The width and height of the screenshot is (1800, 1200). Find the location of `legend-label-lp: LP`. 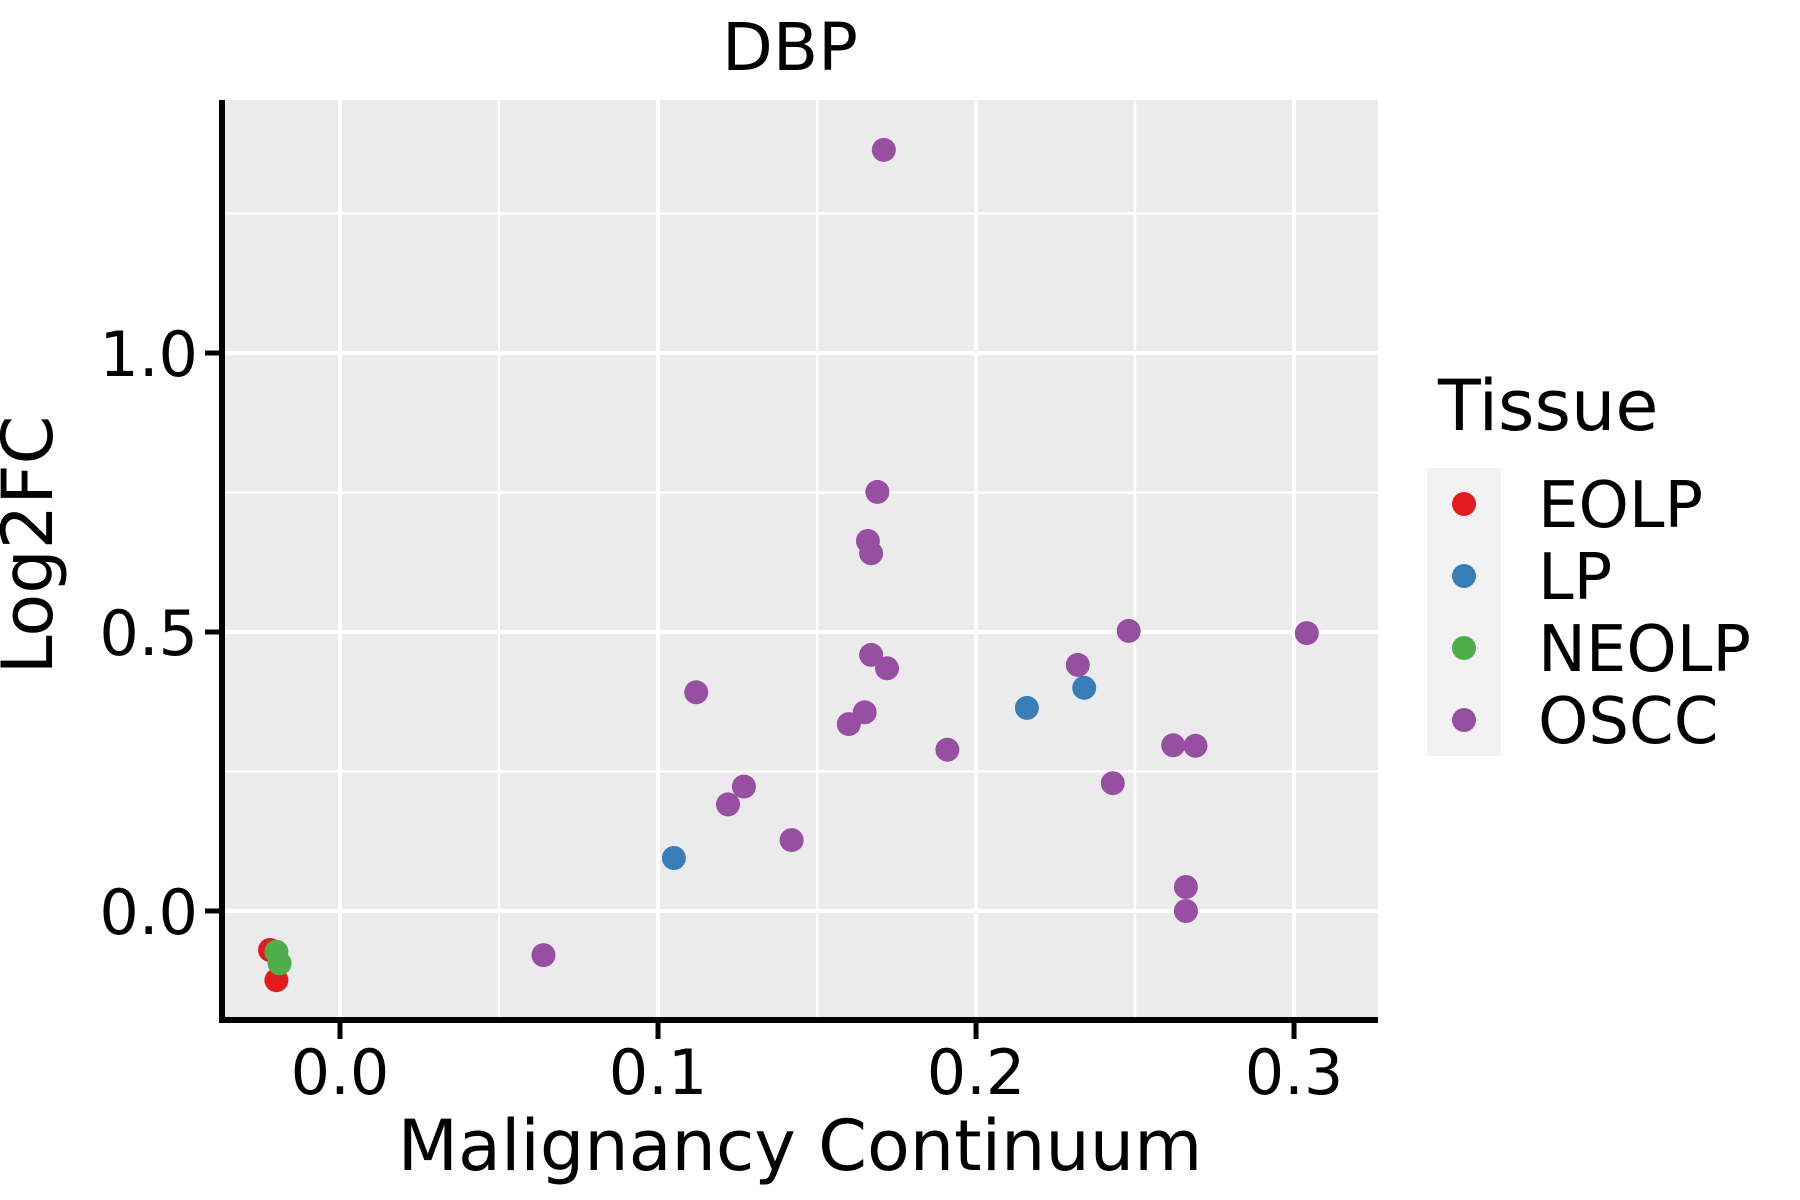

legend-label-lp: LP is located at coordinates (1575, 578).